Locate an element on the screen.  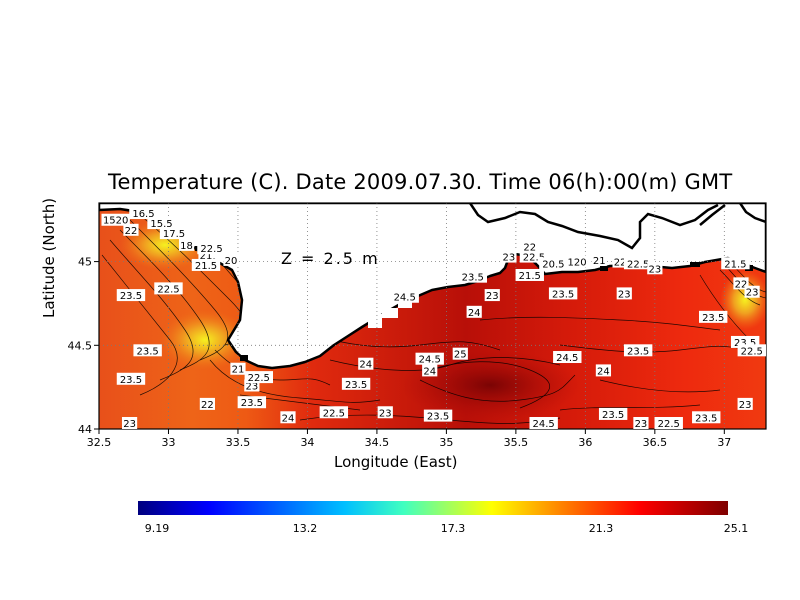
x-tick-label: 33 is located at coordinates (168, 442).